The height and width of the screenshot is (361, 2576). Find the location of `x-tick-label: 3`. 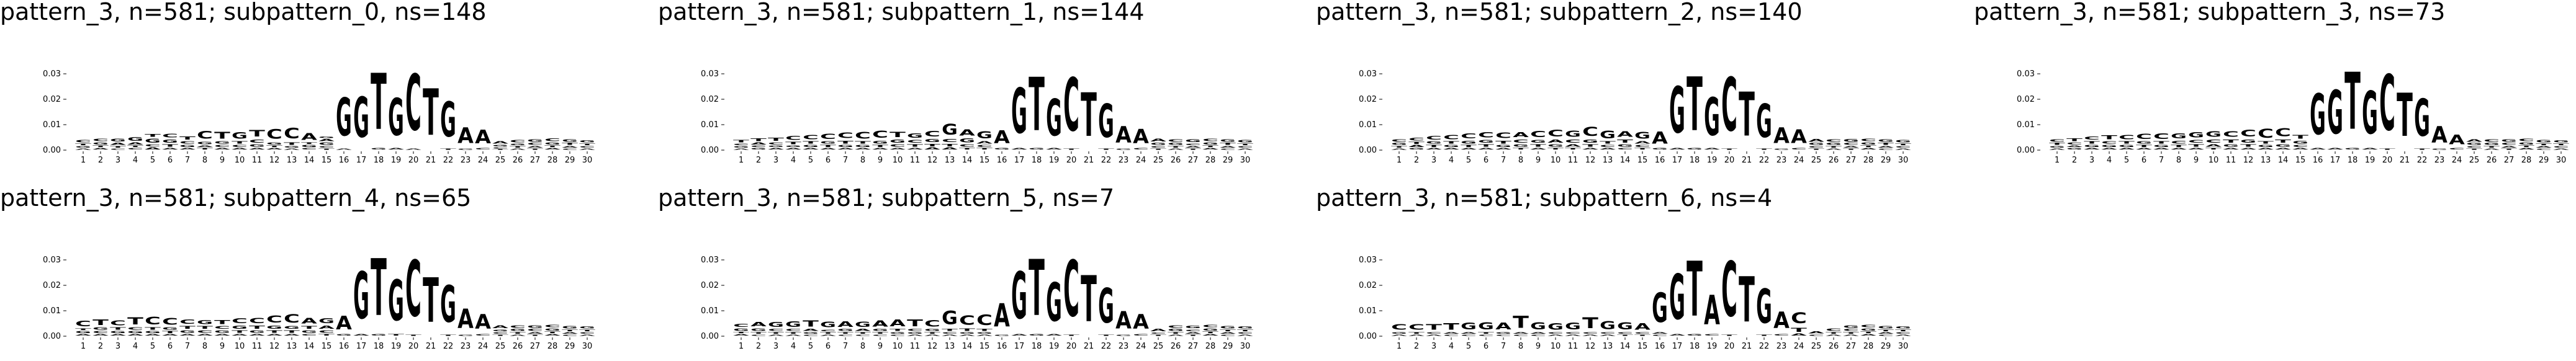

x-tick-label: 3 is located at coordinates (2091, 160).